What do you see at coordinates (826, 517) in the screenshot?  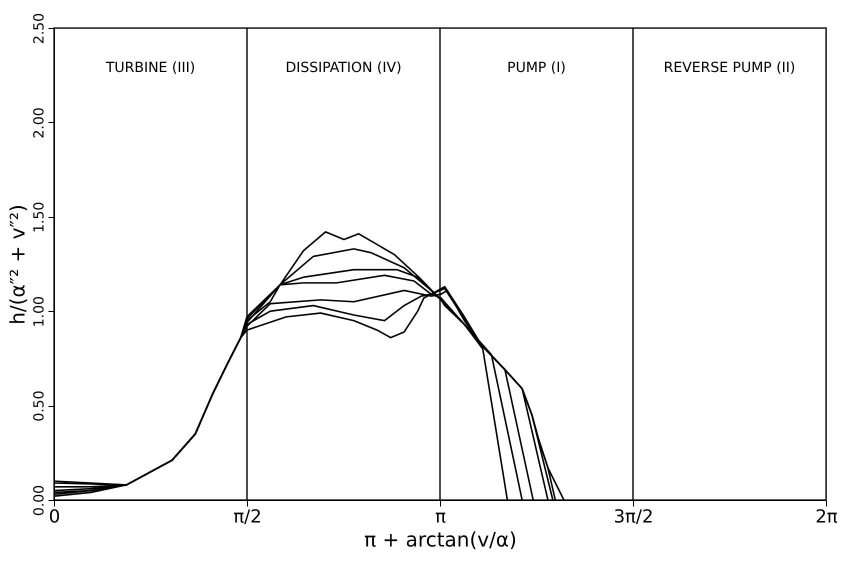 I see `x-tick-label: 2π` at bounding box center [826, 517].